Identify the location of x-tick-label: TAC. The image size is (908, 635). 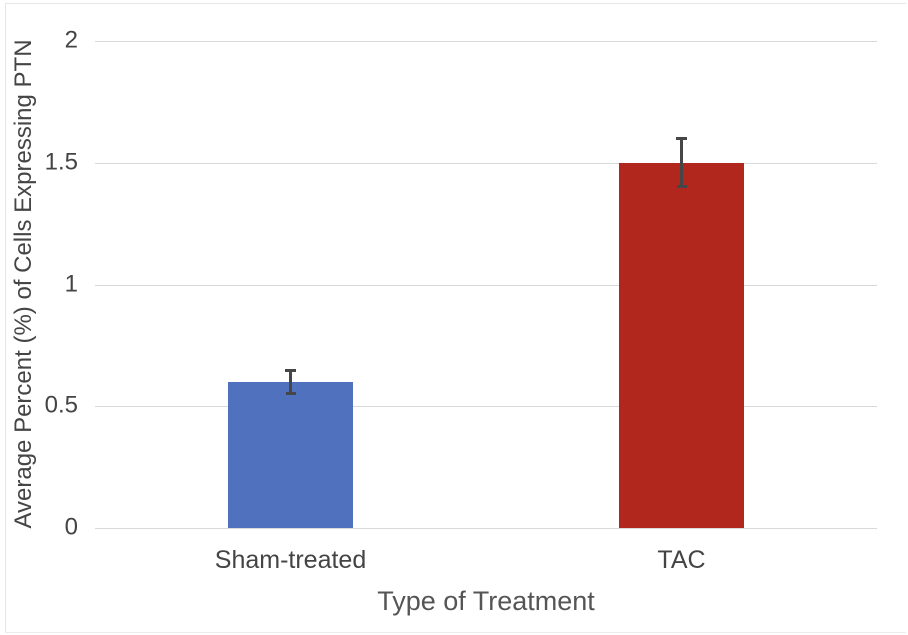
(681, 560).